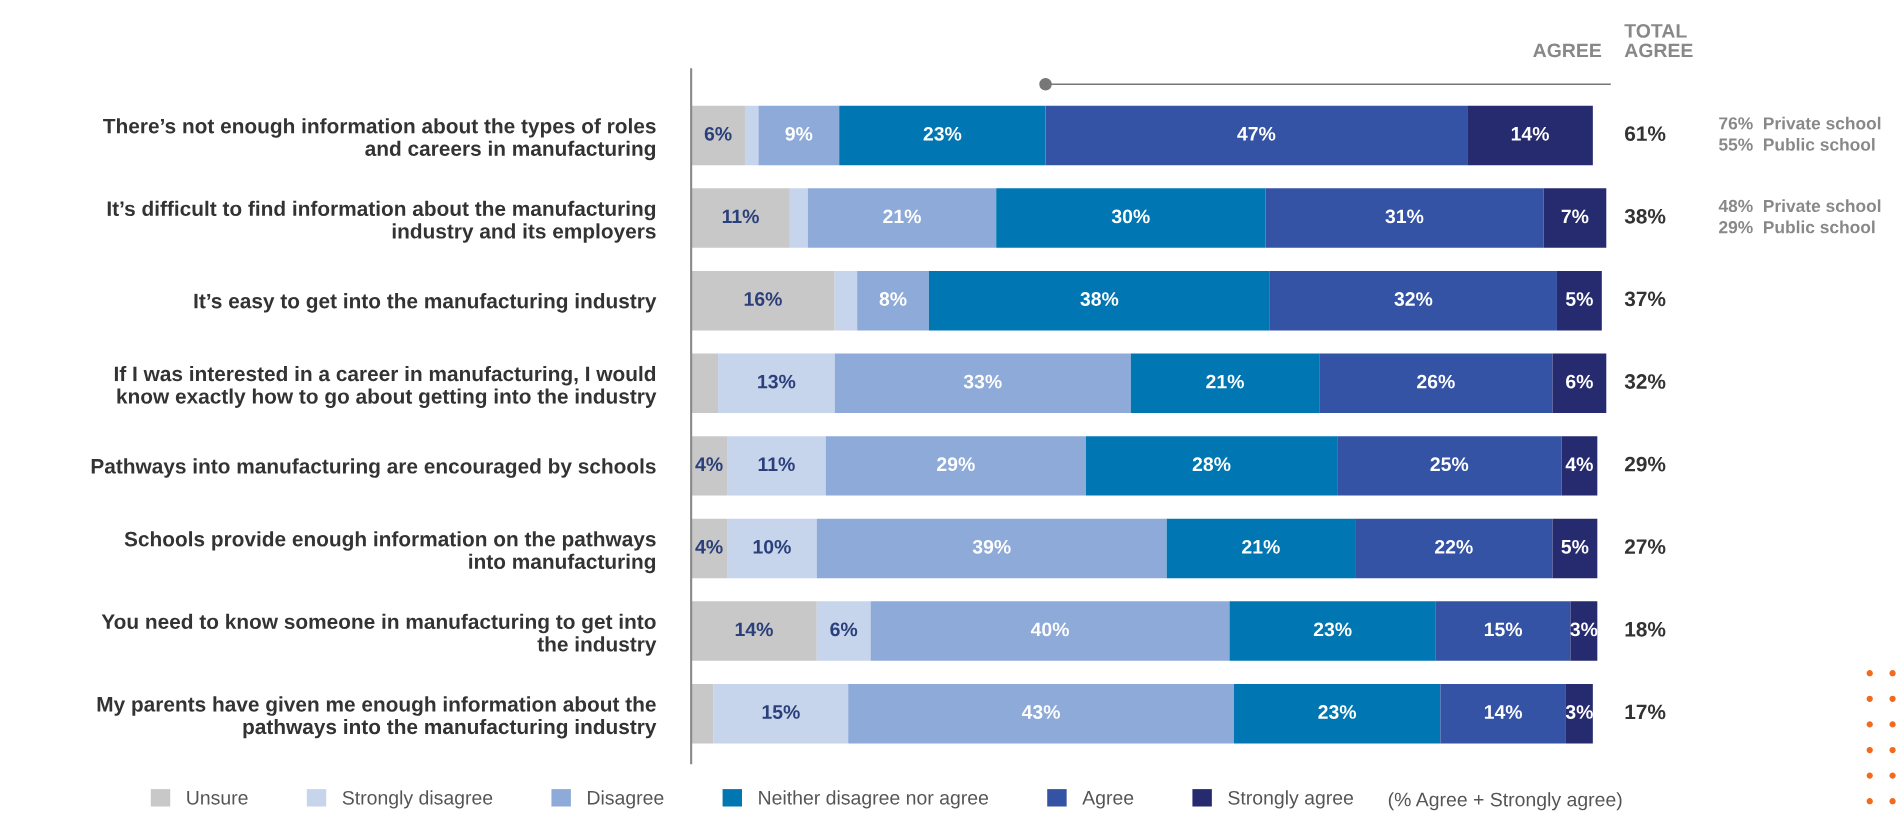 Image resolution: width=1904 pixels, height=826 pixels. Describe the element at coordinates (1291, 799) in the screenshot. I see `legend-label: Strongly agree` at that location.